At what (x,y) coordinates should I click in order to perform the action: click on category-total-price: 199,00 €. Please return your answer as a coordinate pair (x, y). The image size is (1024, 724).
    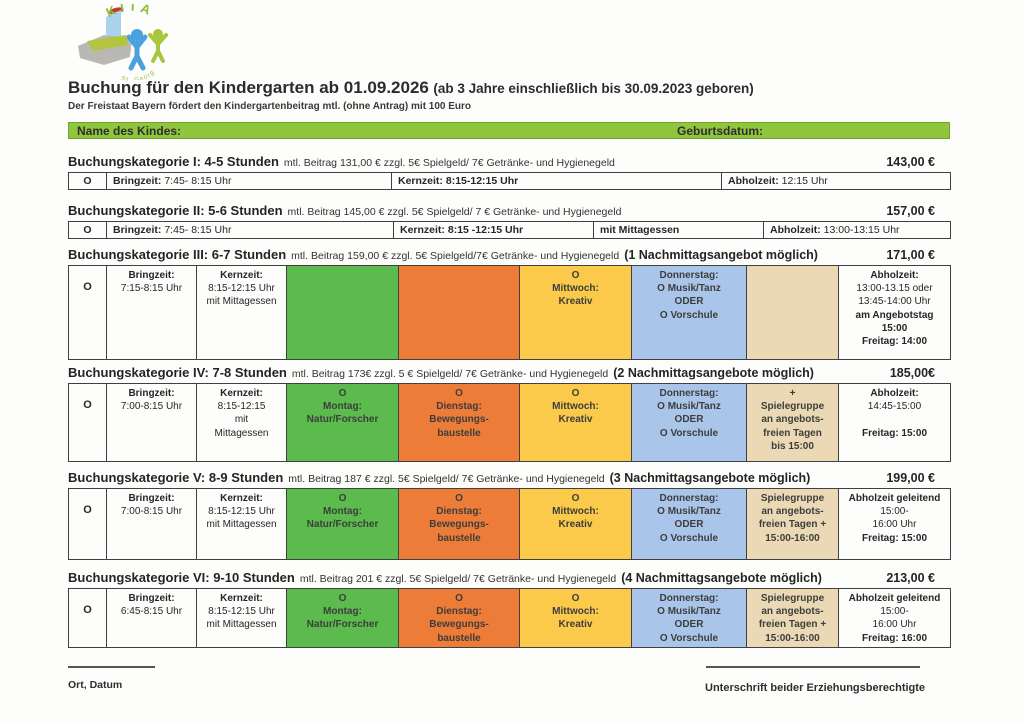
    Looking at the image, I should click on (910, 478).